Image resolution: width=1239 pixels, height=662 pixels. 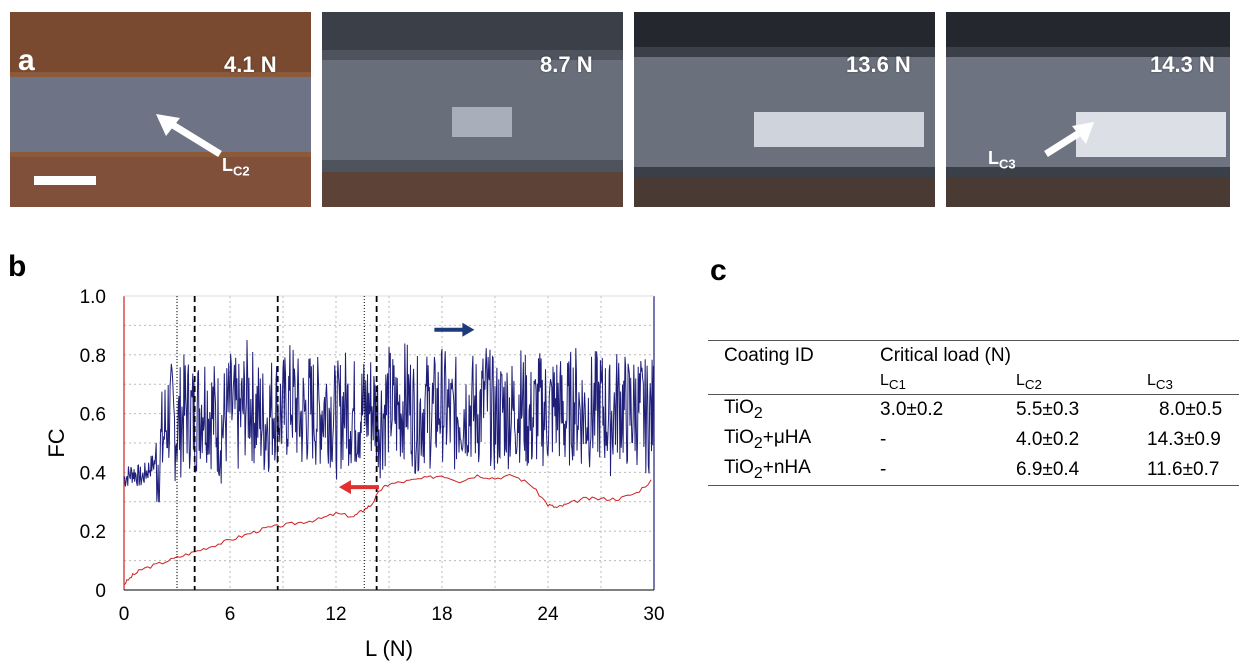 What do you see at coordinates (878, 64) in the screenshot?
I see `load-label-3: 13.6 N` at bounding box center [878, 64].